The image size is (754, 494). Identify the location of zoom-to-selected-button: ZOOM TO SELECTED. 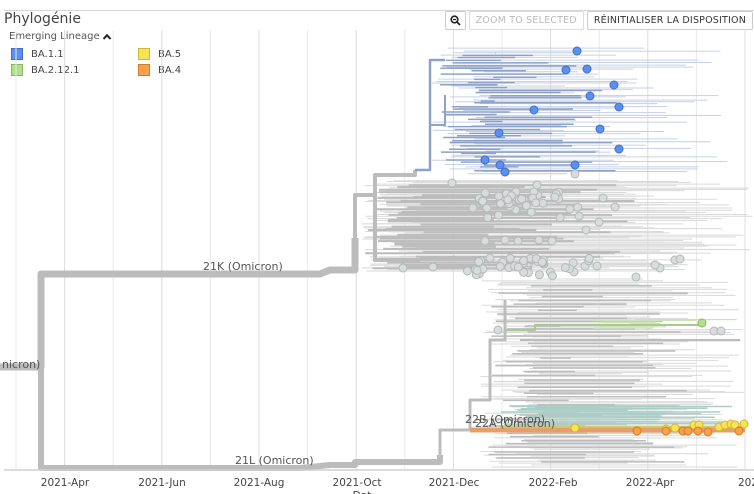
(526, 20).